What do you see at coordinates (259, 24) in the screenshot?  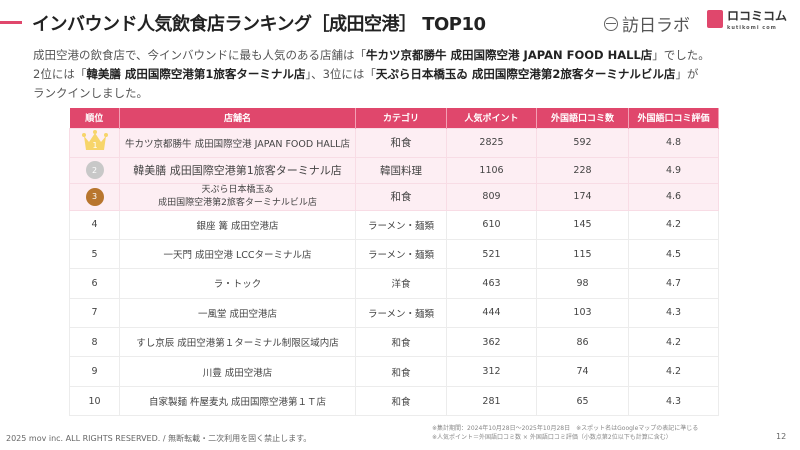 I see `page-title: インバウンド人気飲食店ランキング［成田空港］ TOP10` at bounding box center [259, 24].